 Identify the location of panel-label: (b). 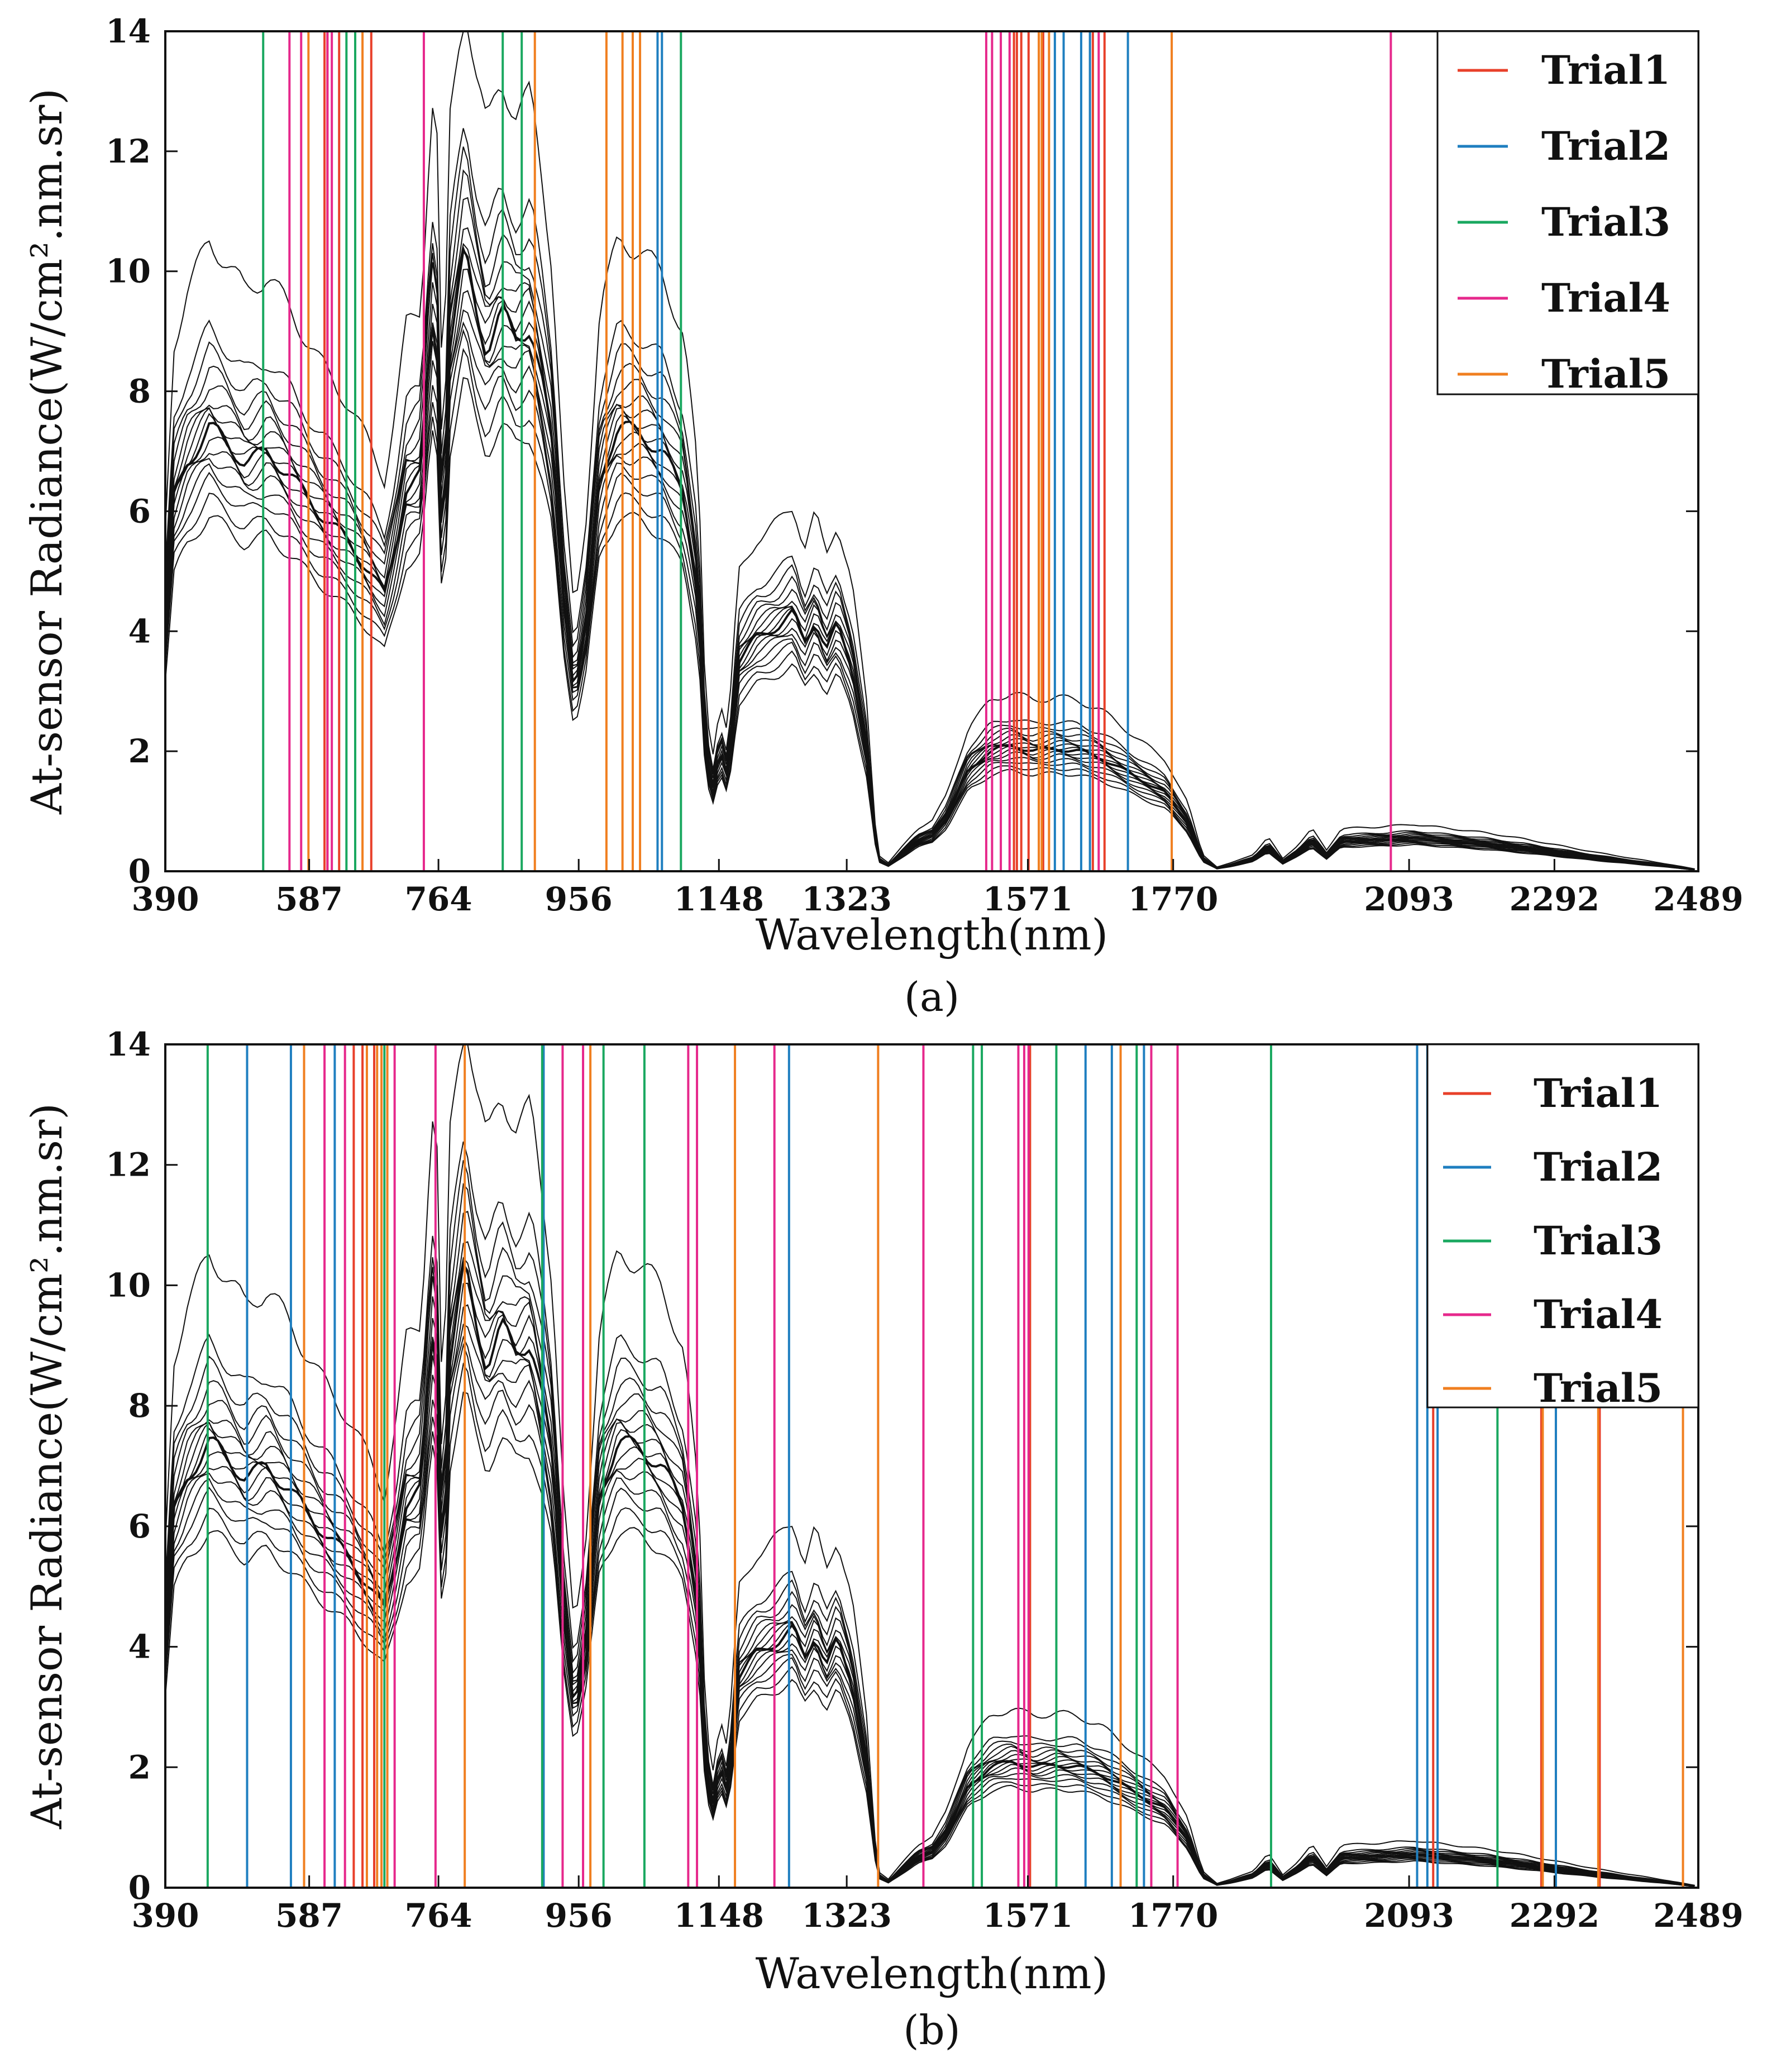
(931, 2030).